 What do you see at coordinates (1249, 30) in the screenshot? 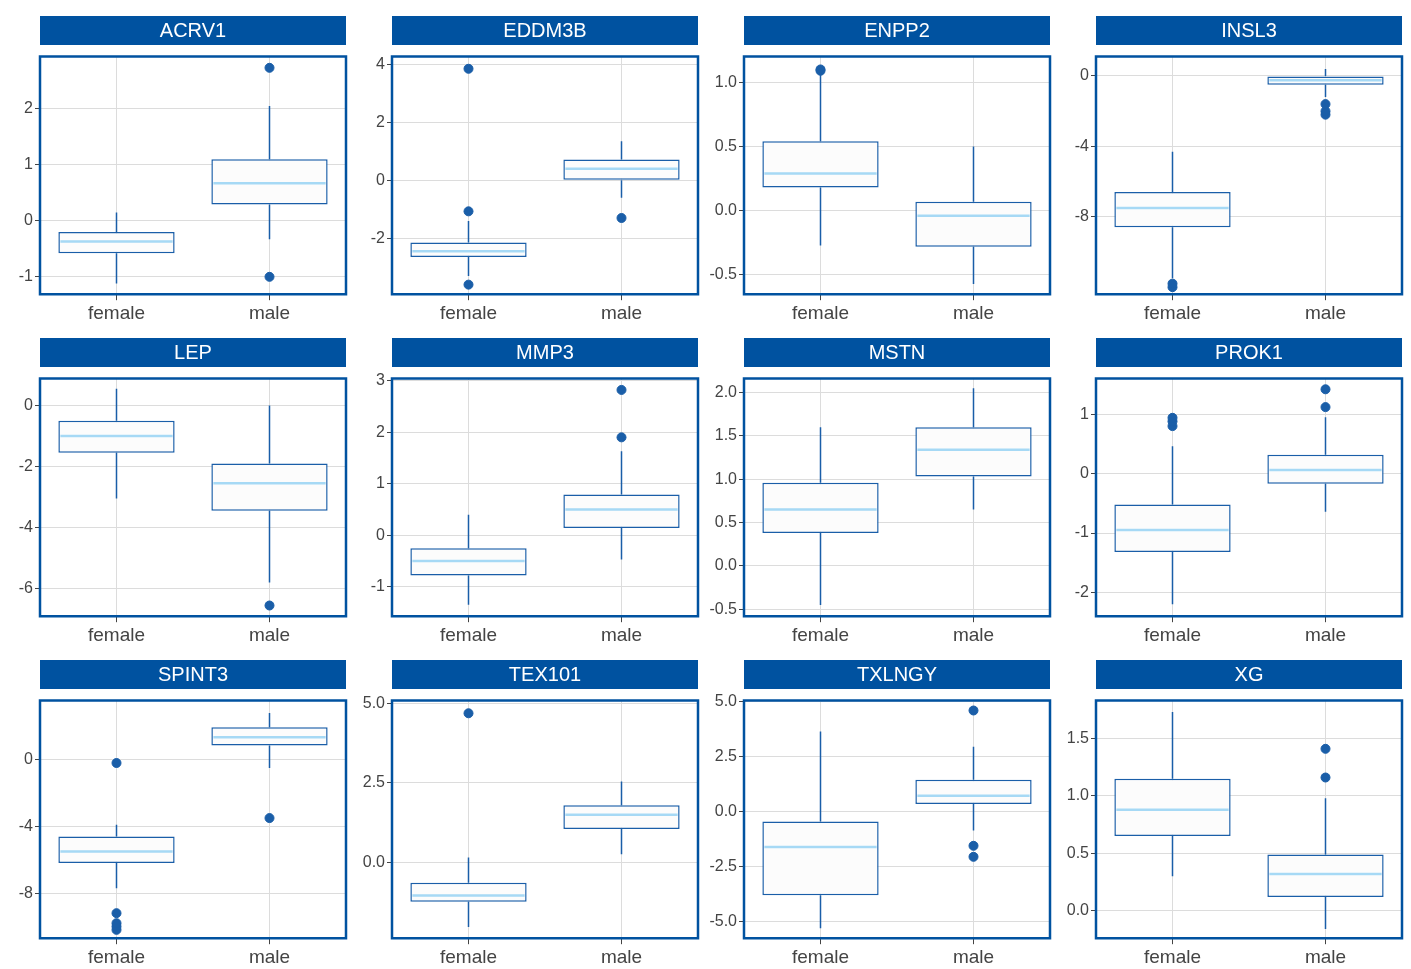
I see `chart-title: INSL3` at bounding box center [1249, 30].